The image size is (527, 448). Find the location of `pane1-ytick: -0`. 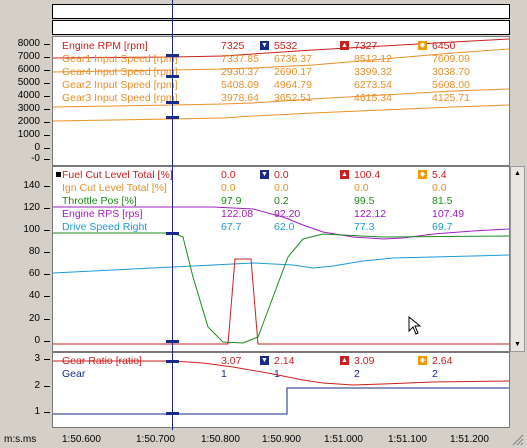

pane1-ytick: -0 is located at coordinates (26, 158).